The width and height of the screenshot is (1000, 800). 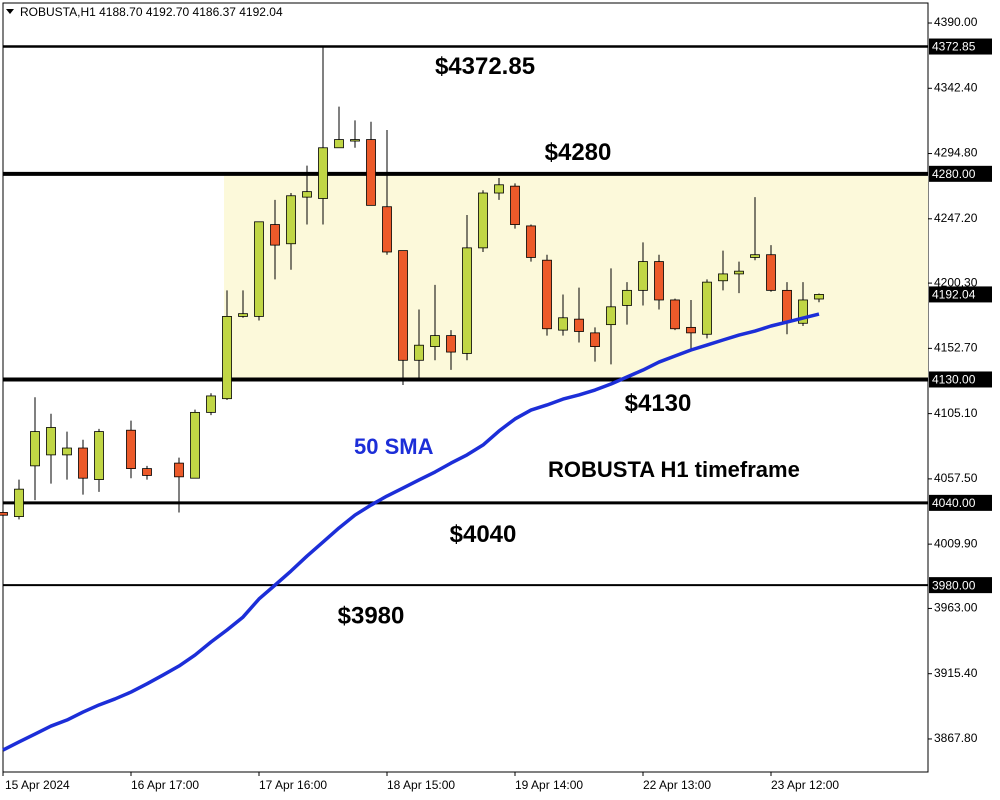 What do you see at coordinates (956, 608) in the screenshot?
I see `y-tick-label: 3963.00` at bounding box center [956, 608].